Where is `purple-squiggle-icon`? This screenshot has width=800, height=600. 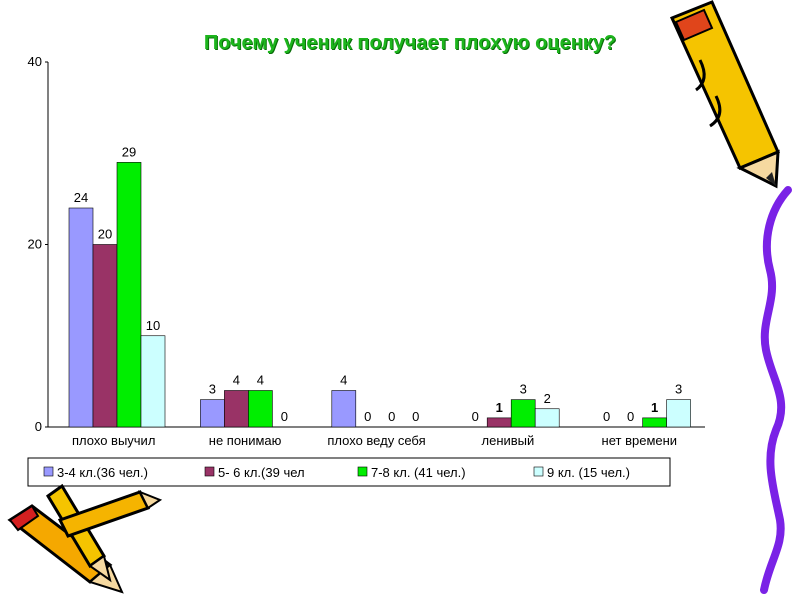
purple-squiggle-icon is located at coordinates (776, 390).